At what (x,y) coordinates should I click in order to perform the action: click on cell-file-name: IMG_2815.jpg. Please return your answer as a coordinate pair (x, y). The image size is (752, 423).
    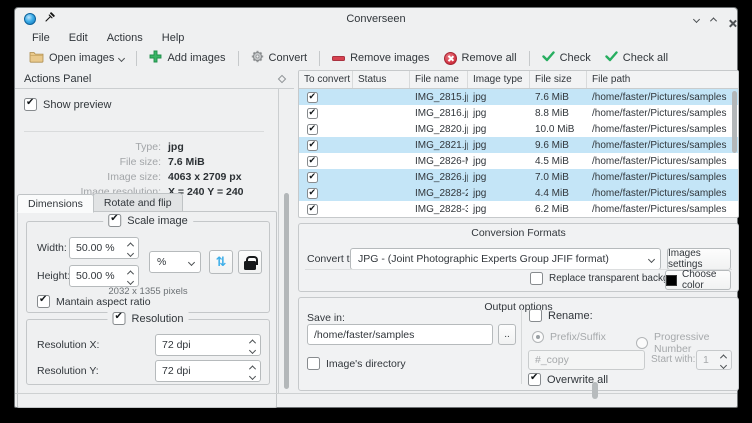
    Looking at the image, I should click on (441, 97).